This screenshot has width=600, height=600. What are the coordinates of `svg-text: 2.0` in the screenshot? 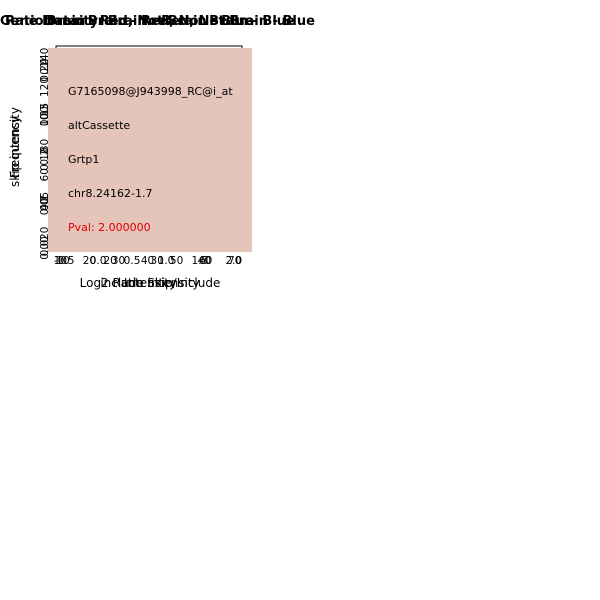 It's located at (234, 261).